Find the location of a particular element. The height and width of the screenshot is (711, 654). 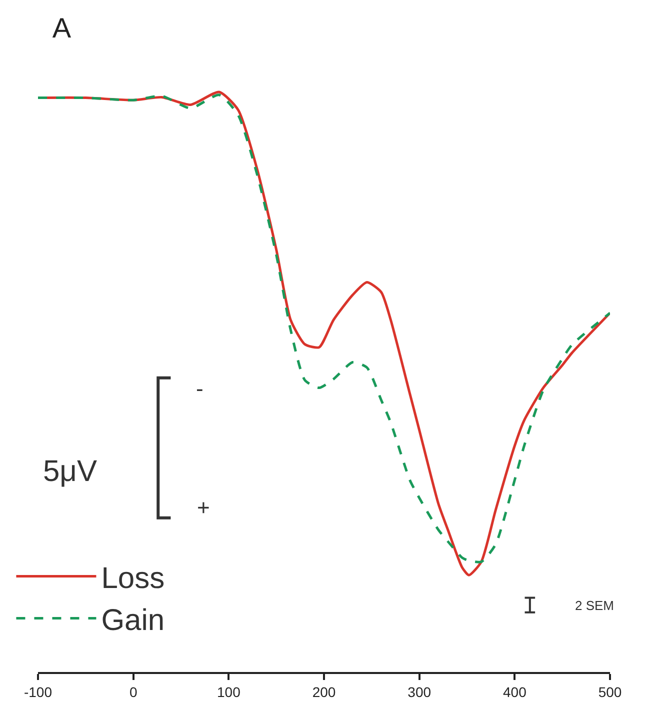

annotation: - is located at coordinates (200, 388).